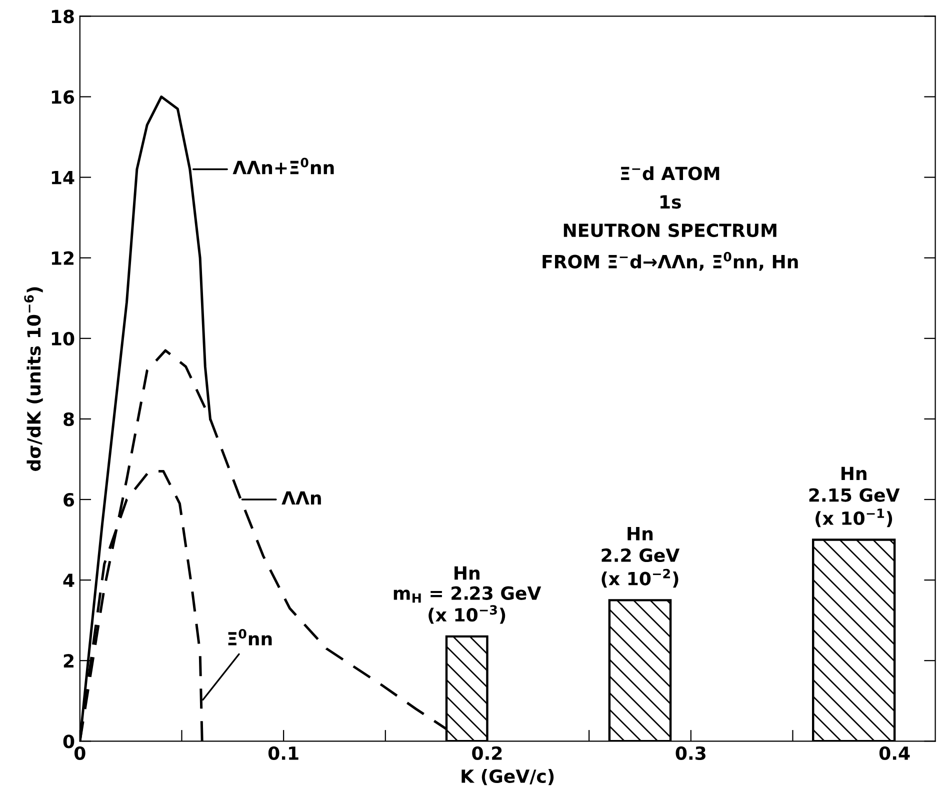 The height and width of the screenshot is (810, 940). Describe the element at coordinates (63, 177) in the screenshot. I see `y-tick-label: 14` at that location.